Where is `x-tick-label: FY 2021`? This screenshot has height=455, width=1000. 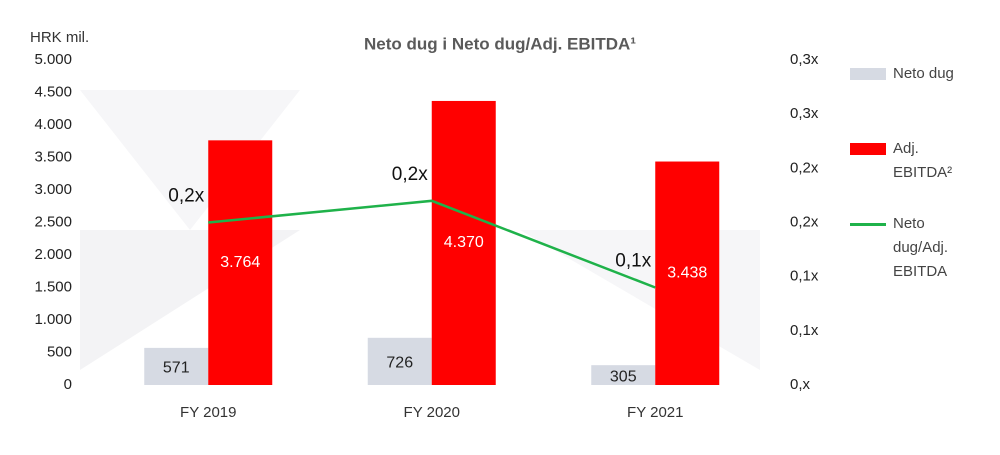 x-tick-label: FY 2021 is located at coordinates (655, 412).